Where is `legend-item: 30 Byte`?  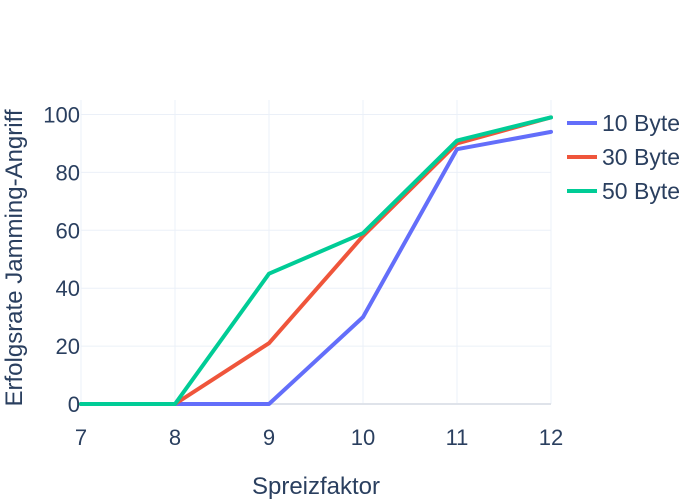 legend-item: 30 Byte is located at coordinates (623, 157).